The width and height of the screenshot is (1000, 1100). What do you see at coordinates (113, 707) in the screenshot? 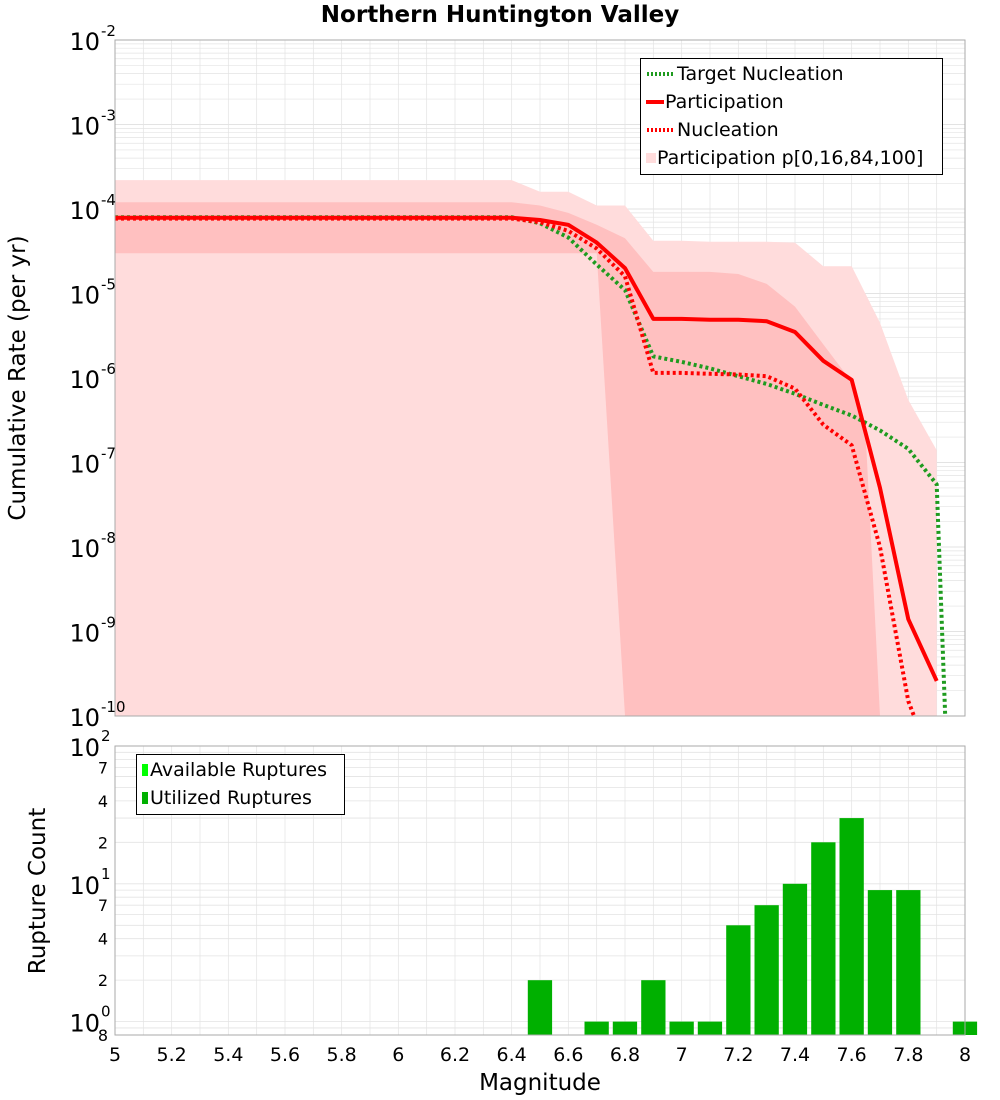
I see `y-tick-exponent: -10` at bounding box center [113, 707].